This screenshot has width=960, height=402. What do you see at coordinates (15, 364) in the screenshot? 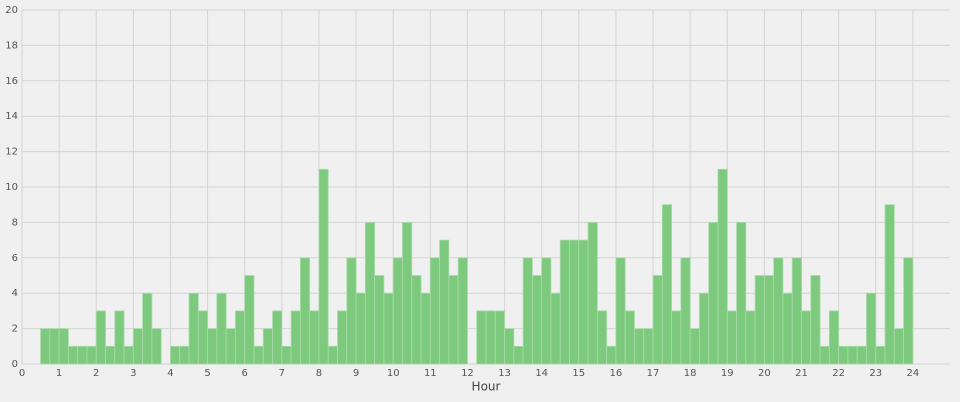
I see `y-tick-label: 0` at bounding box center [15, 364].